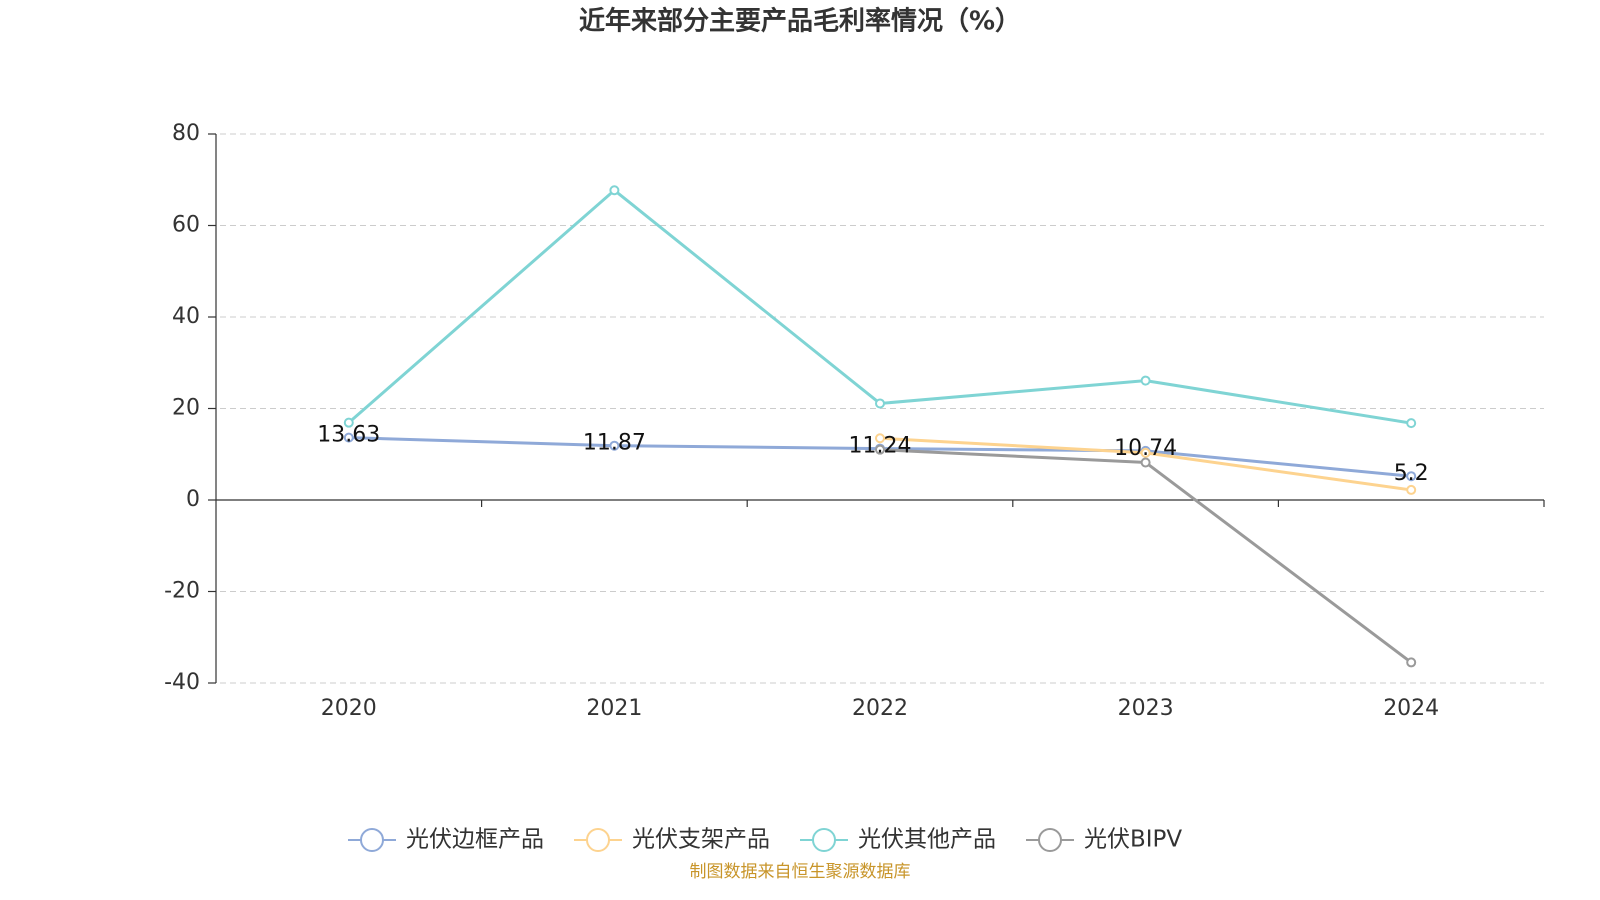 This screenshot has width=1600, height=900. What do you see at coordinates (182, 682) in the screenshot?
I see `y-tick-label: -40` at bounding box center [182, 682].